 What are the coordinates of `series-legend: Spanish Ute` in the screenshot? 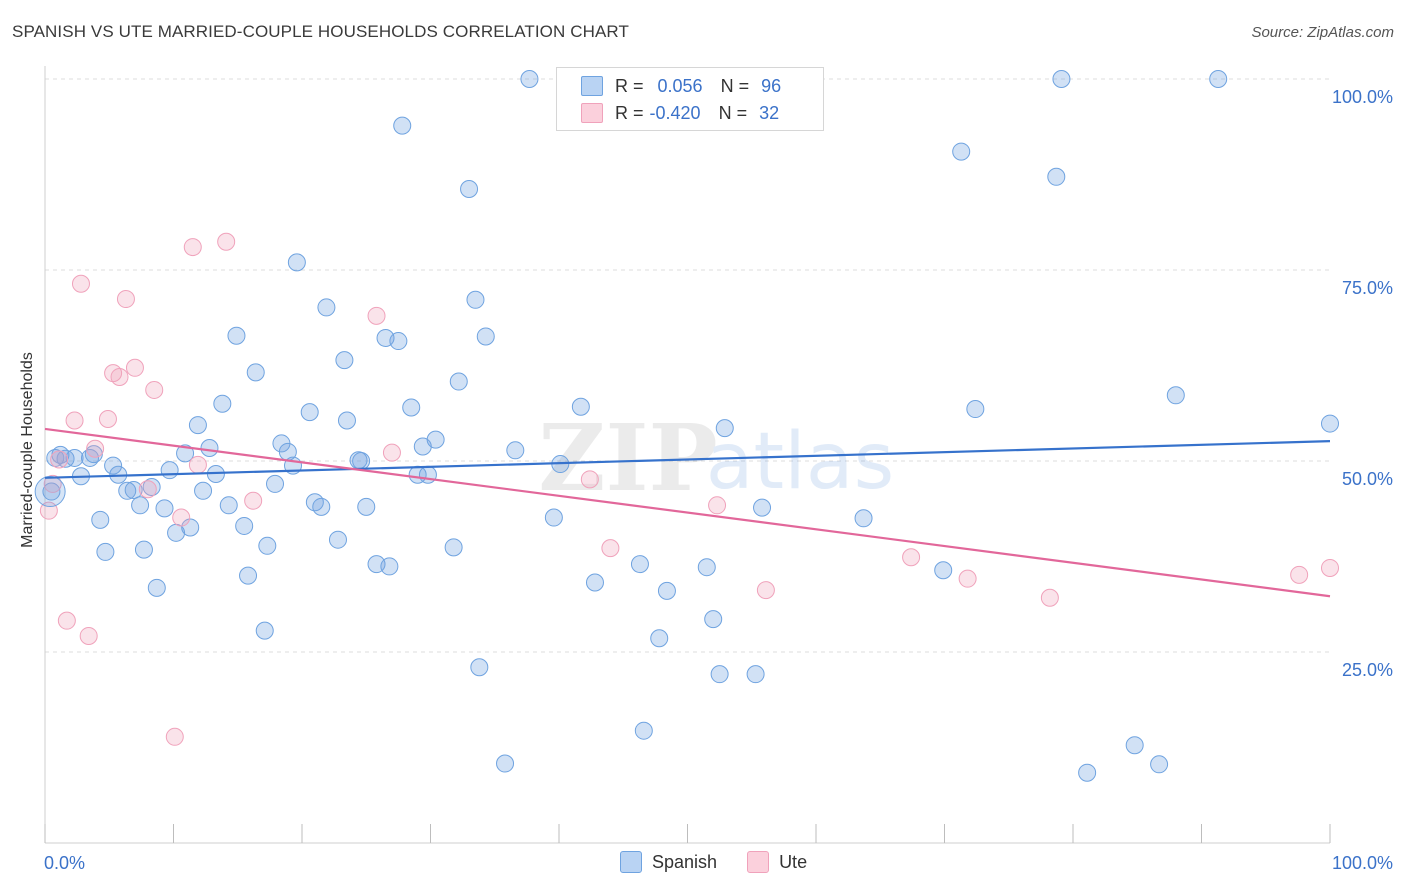 It's located at (728, 862).